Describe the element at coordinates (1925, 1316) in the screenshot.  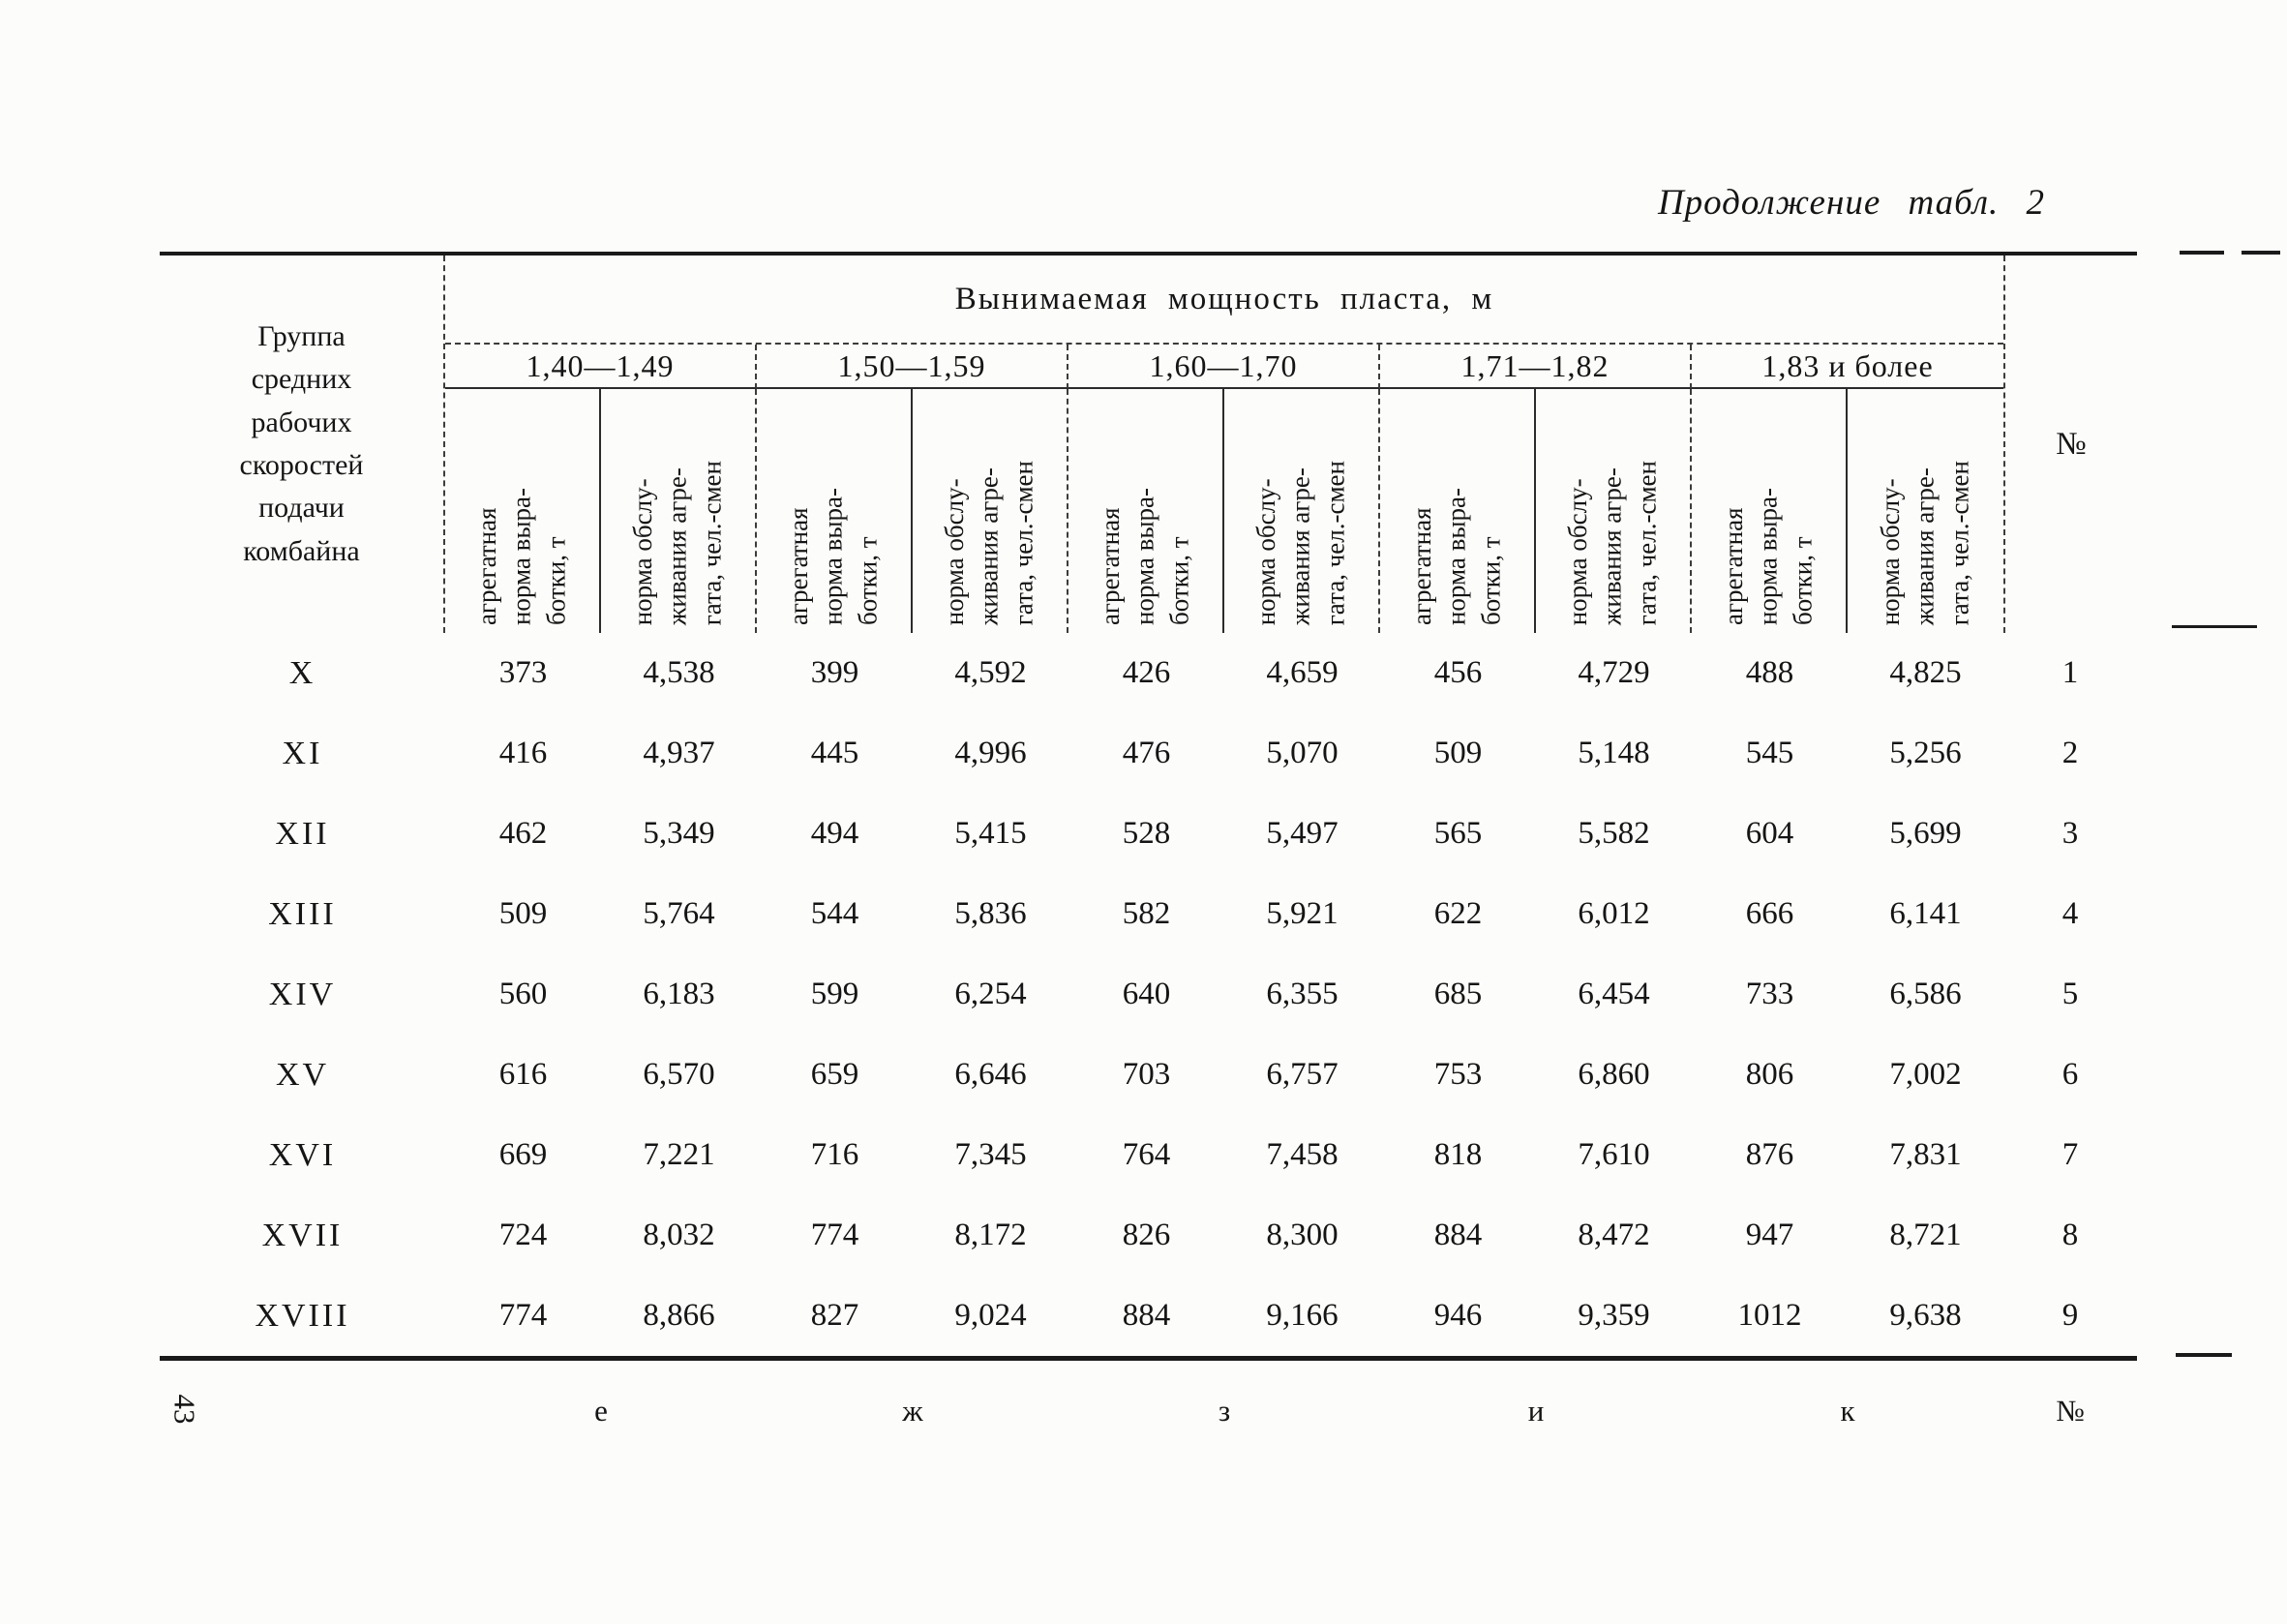
I see `table-cell-value: 9,638` at that location.